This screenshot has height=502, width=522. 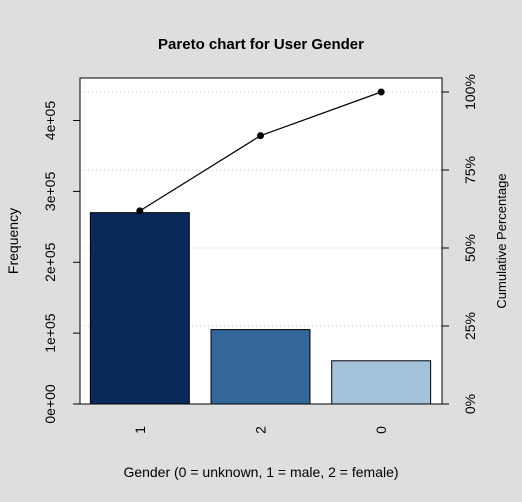 I want to click on y2-axis-label: Cumulative Percentage, so click(x=501, y=240).